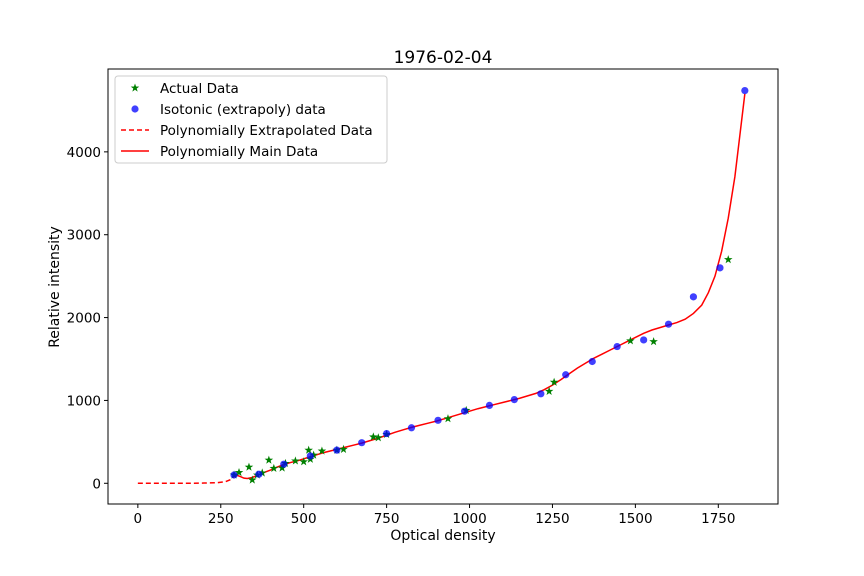 This screenshot has width=864, height=576. Describe the element at coordinates (304, 519) in the screenshot. I see `x-tick-label: 500` at that location.